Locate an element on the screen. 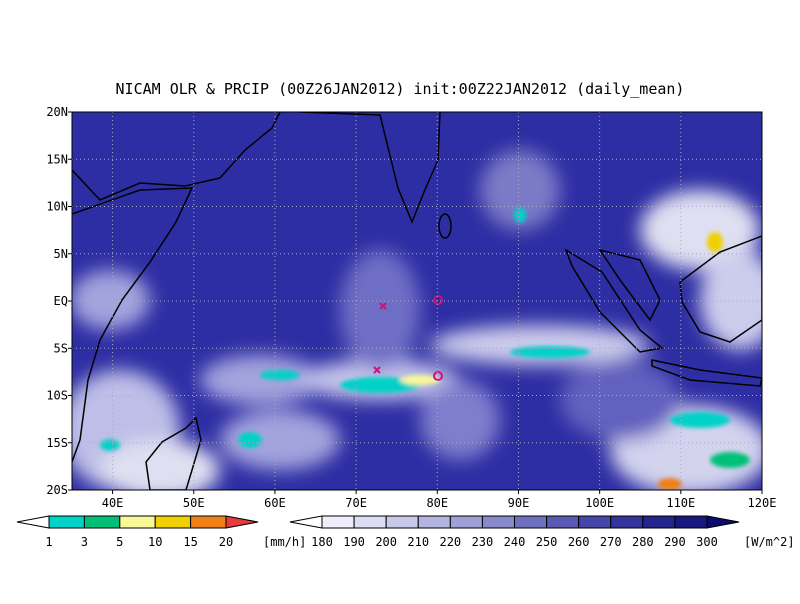  colorbar-label: 270 is located at coordinates (611, 542).